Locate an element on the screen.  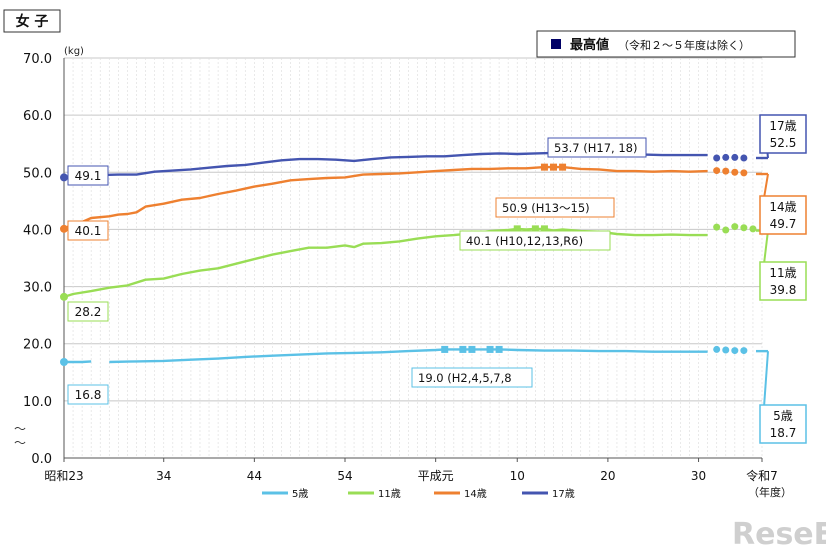
y-tick-label: 20.0 is located at coordinates (37, 345).